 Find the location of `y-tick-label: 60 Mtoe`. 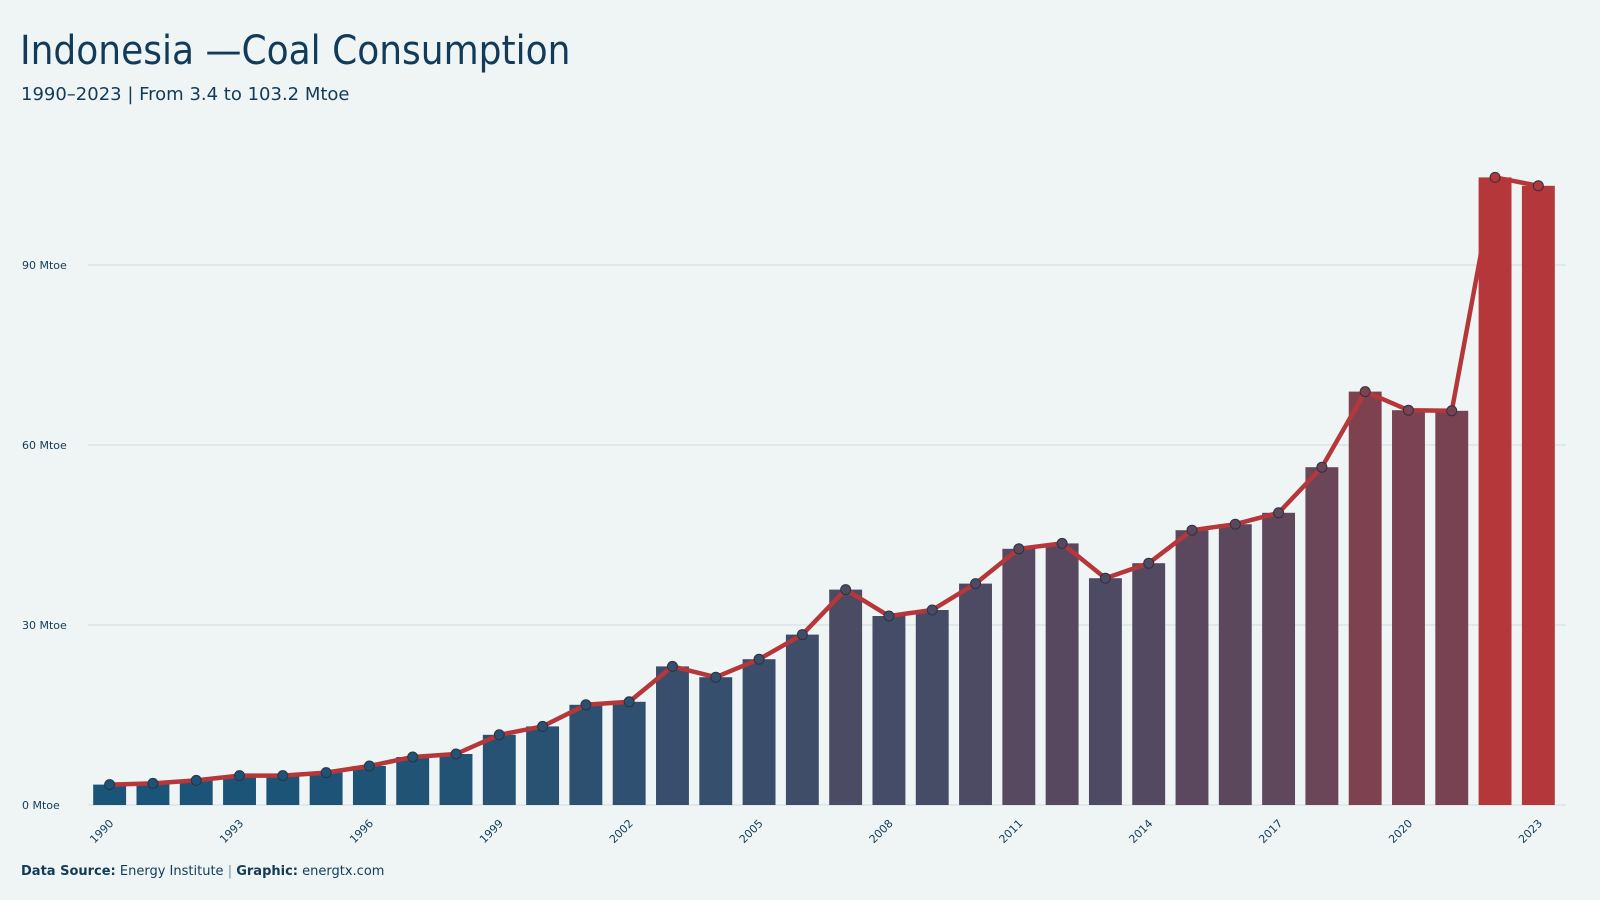

y-tick-label: 60 Mtoe is located at coordinates (44, 445).